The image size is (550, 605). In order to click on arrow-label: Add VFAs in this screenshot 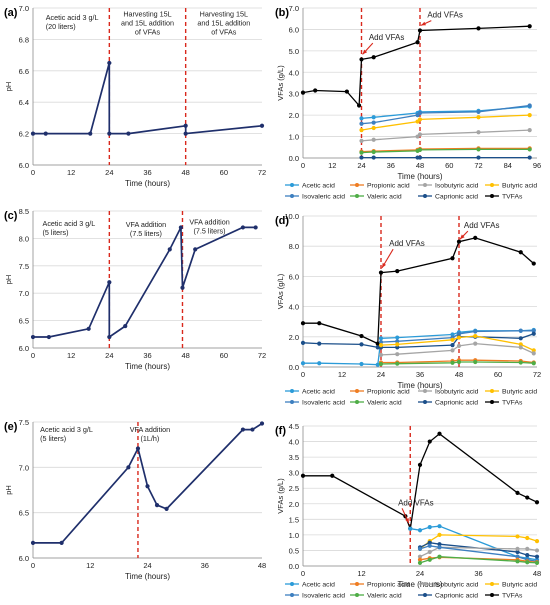, I will do `click(445, 15)`.